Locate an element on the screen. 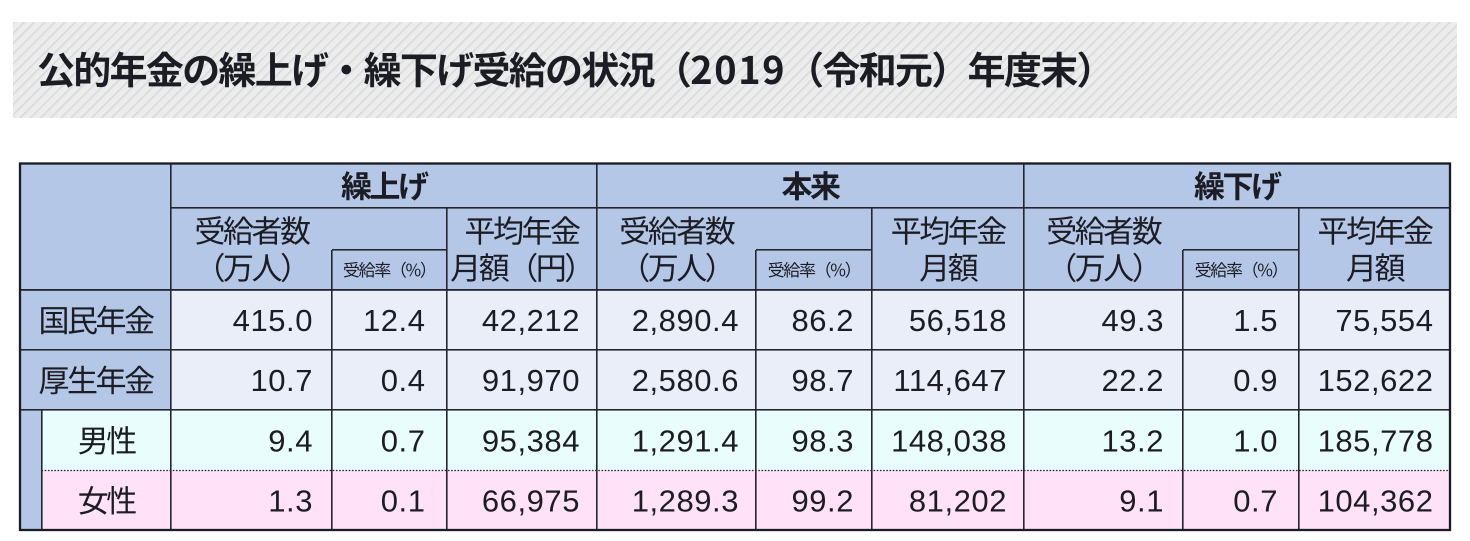 This screenshot has height=541, width=1470. svg-text: 152,622 is located at coordinates (1376, 380).